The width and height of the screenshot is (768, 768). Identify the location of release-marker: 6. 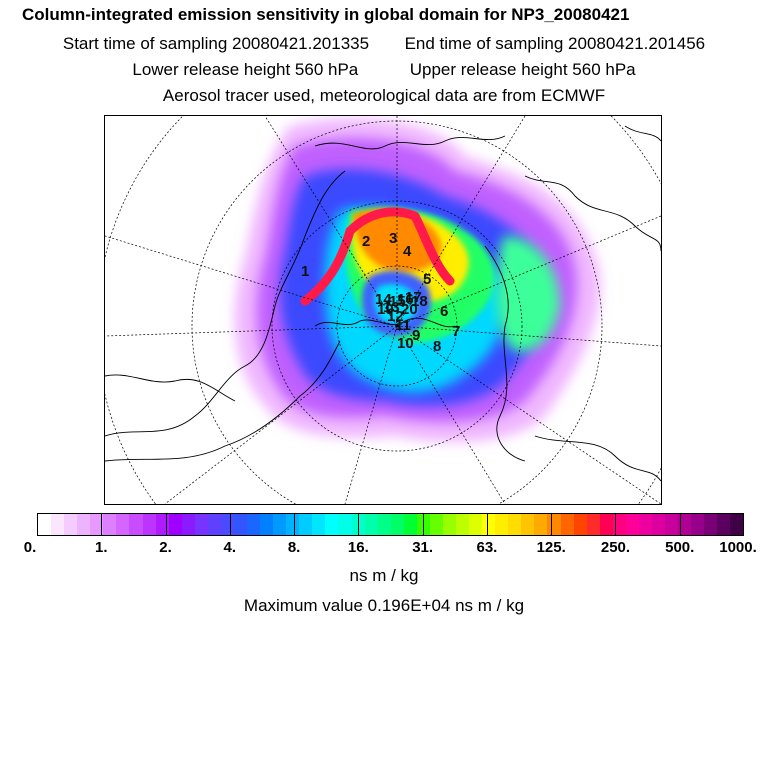
(444, 311).